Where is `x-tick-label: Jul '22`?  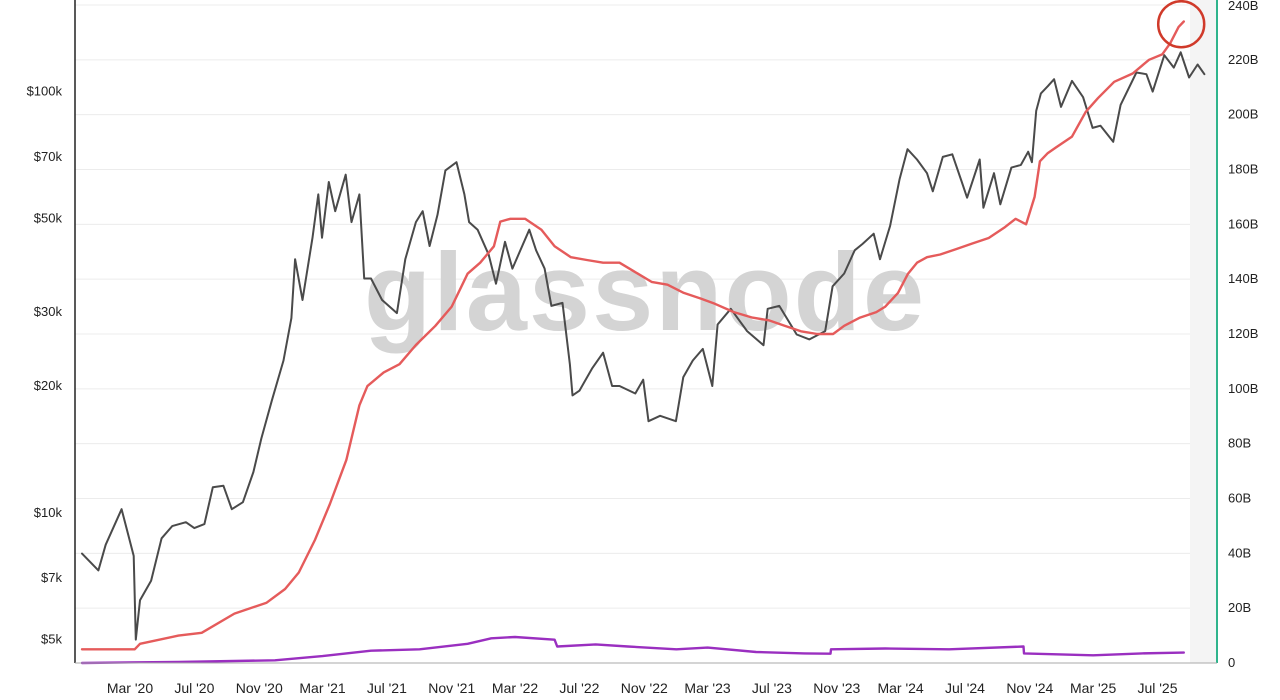 x-tick-label: Jul '22 is located at coordinates (579, 688).